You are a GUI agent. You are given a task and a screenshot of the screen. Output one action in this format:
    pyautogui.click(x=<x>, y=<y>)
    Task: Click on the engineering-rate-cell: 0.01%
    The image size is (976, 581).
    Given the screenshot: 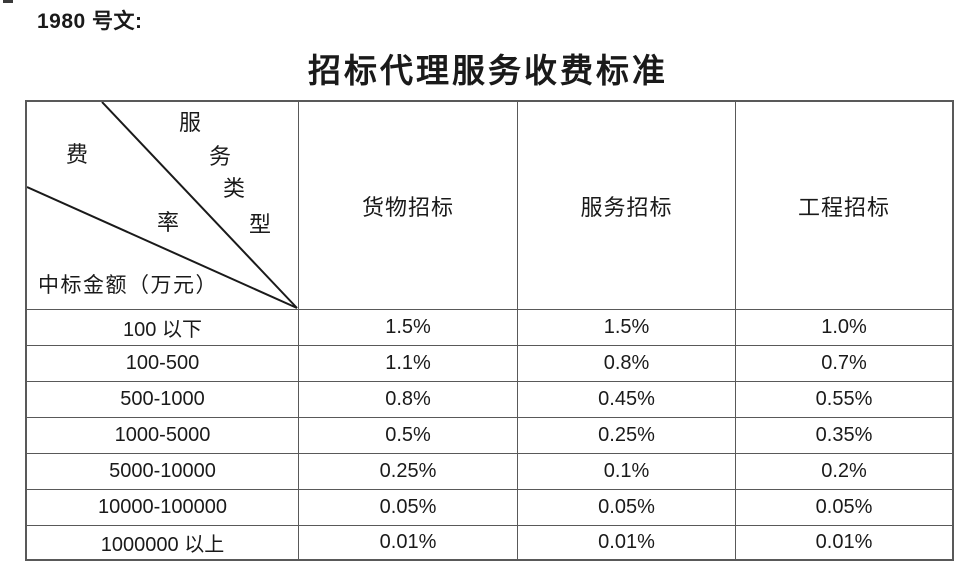 What is the action you would take?
    pyautogui.click(x=843, y=542)
    